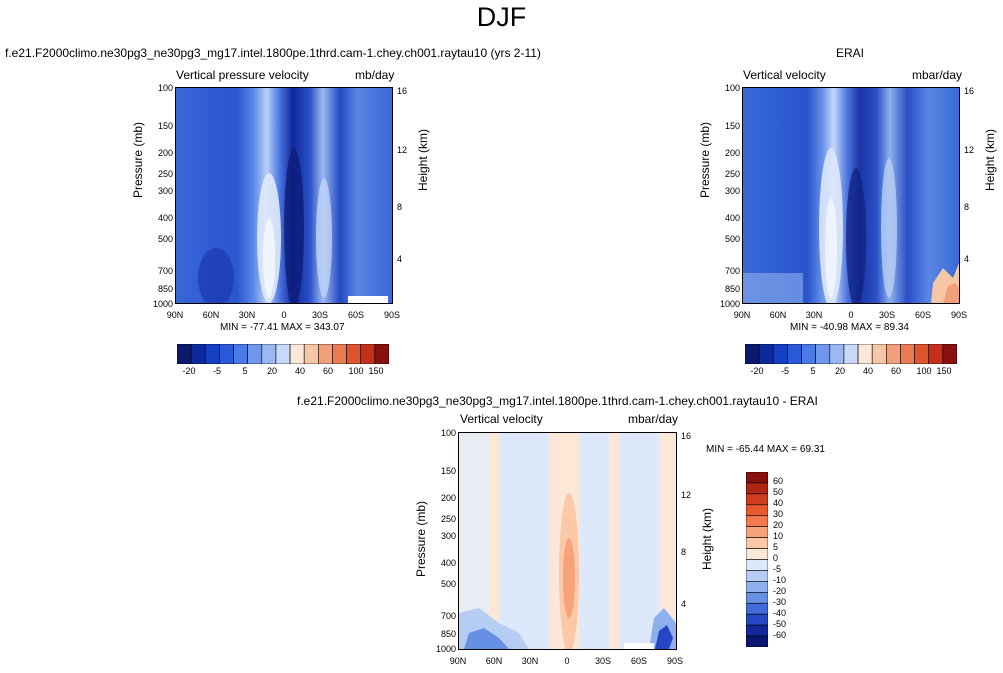 Image resolution: width=1003 pixels, height=673 pixels. What do you see at coordinates (813, 371) in the screenshot?
I see `obs-colorbar-tick: 5` at bounding box center [813, 371].